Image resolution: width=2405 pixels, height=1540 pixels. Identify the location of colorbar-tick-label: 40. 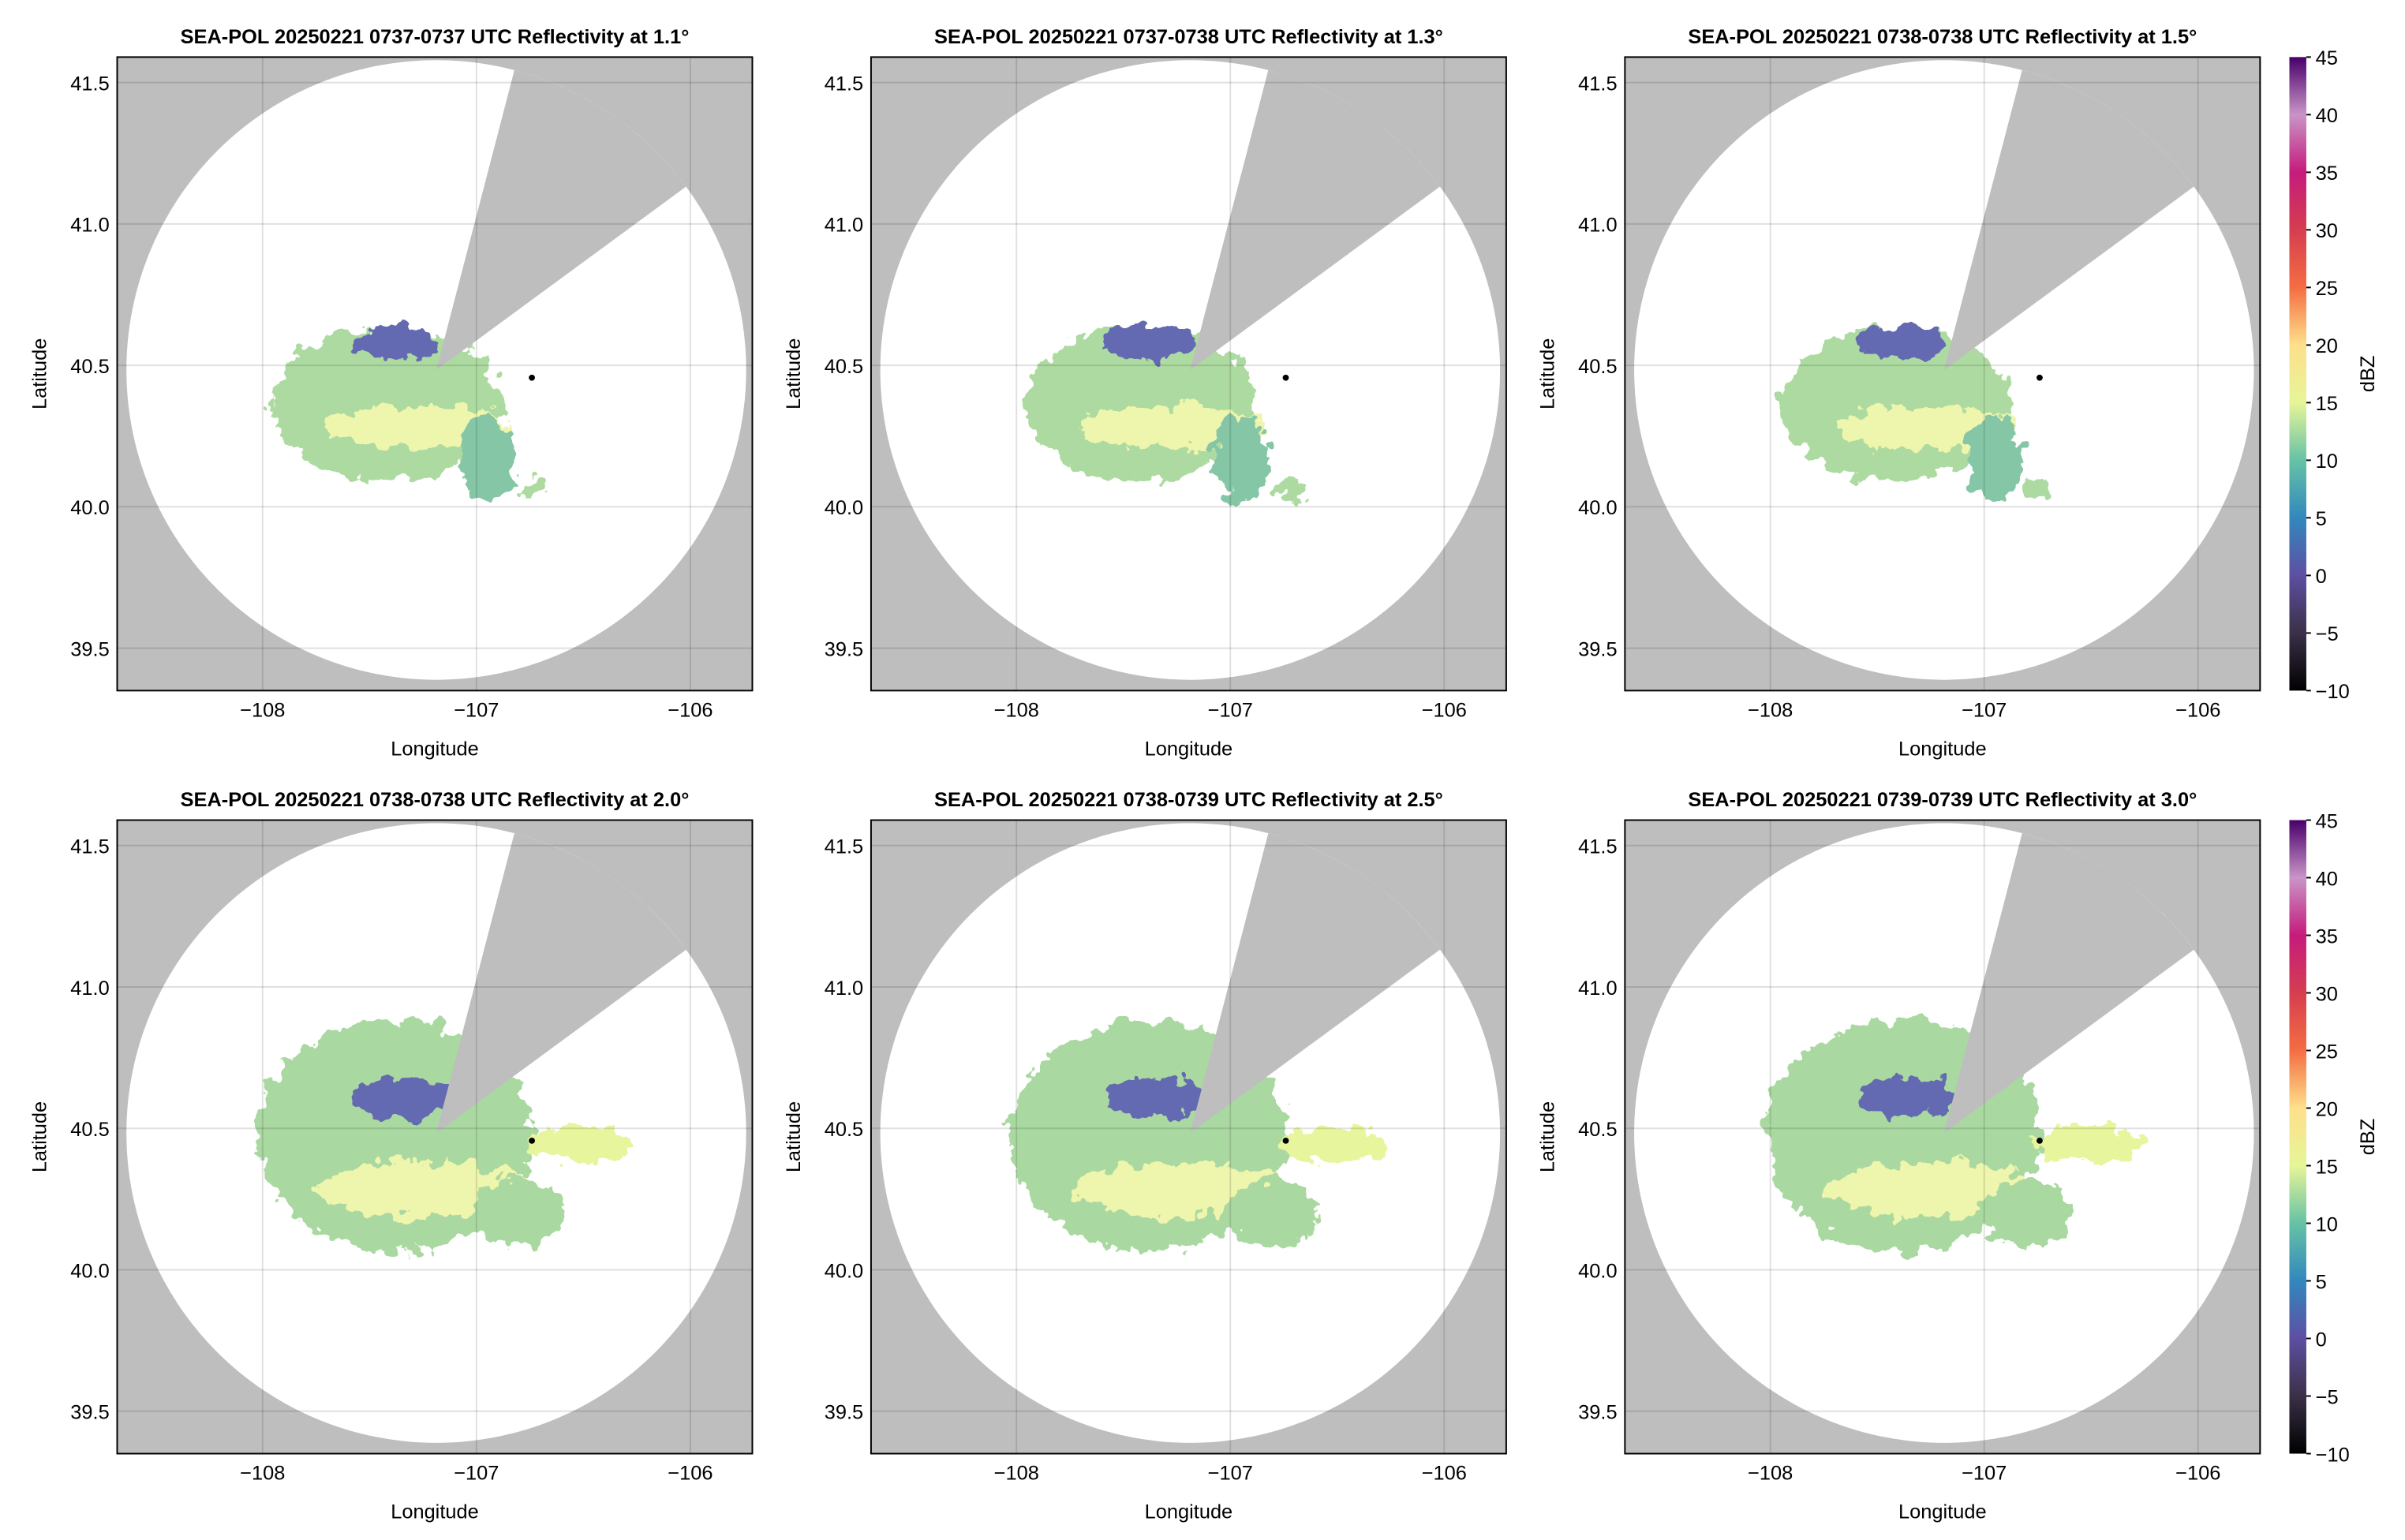
(2327, 116).